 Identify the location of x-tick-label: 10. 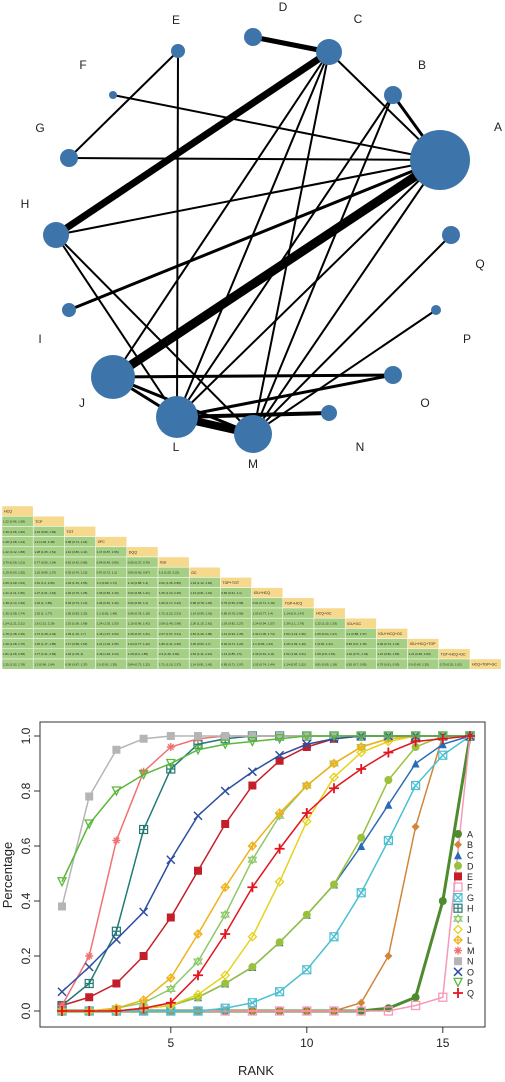
(307, 1043).